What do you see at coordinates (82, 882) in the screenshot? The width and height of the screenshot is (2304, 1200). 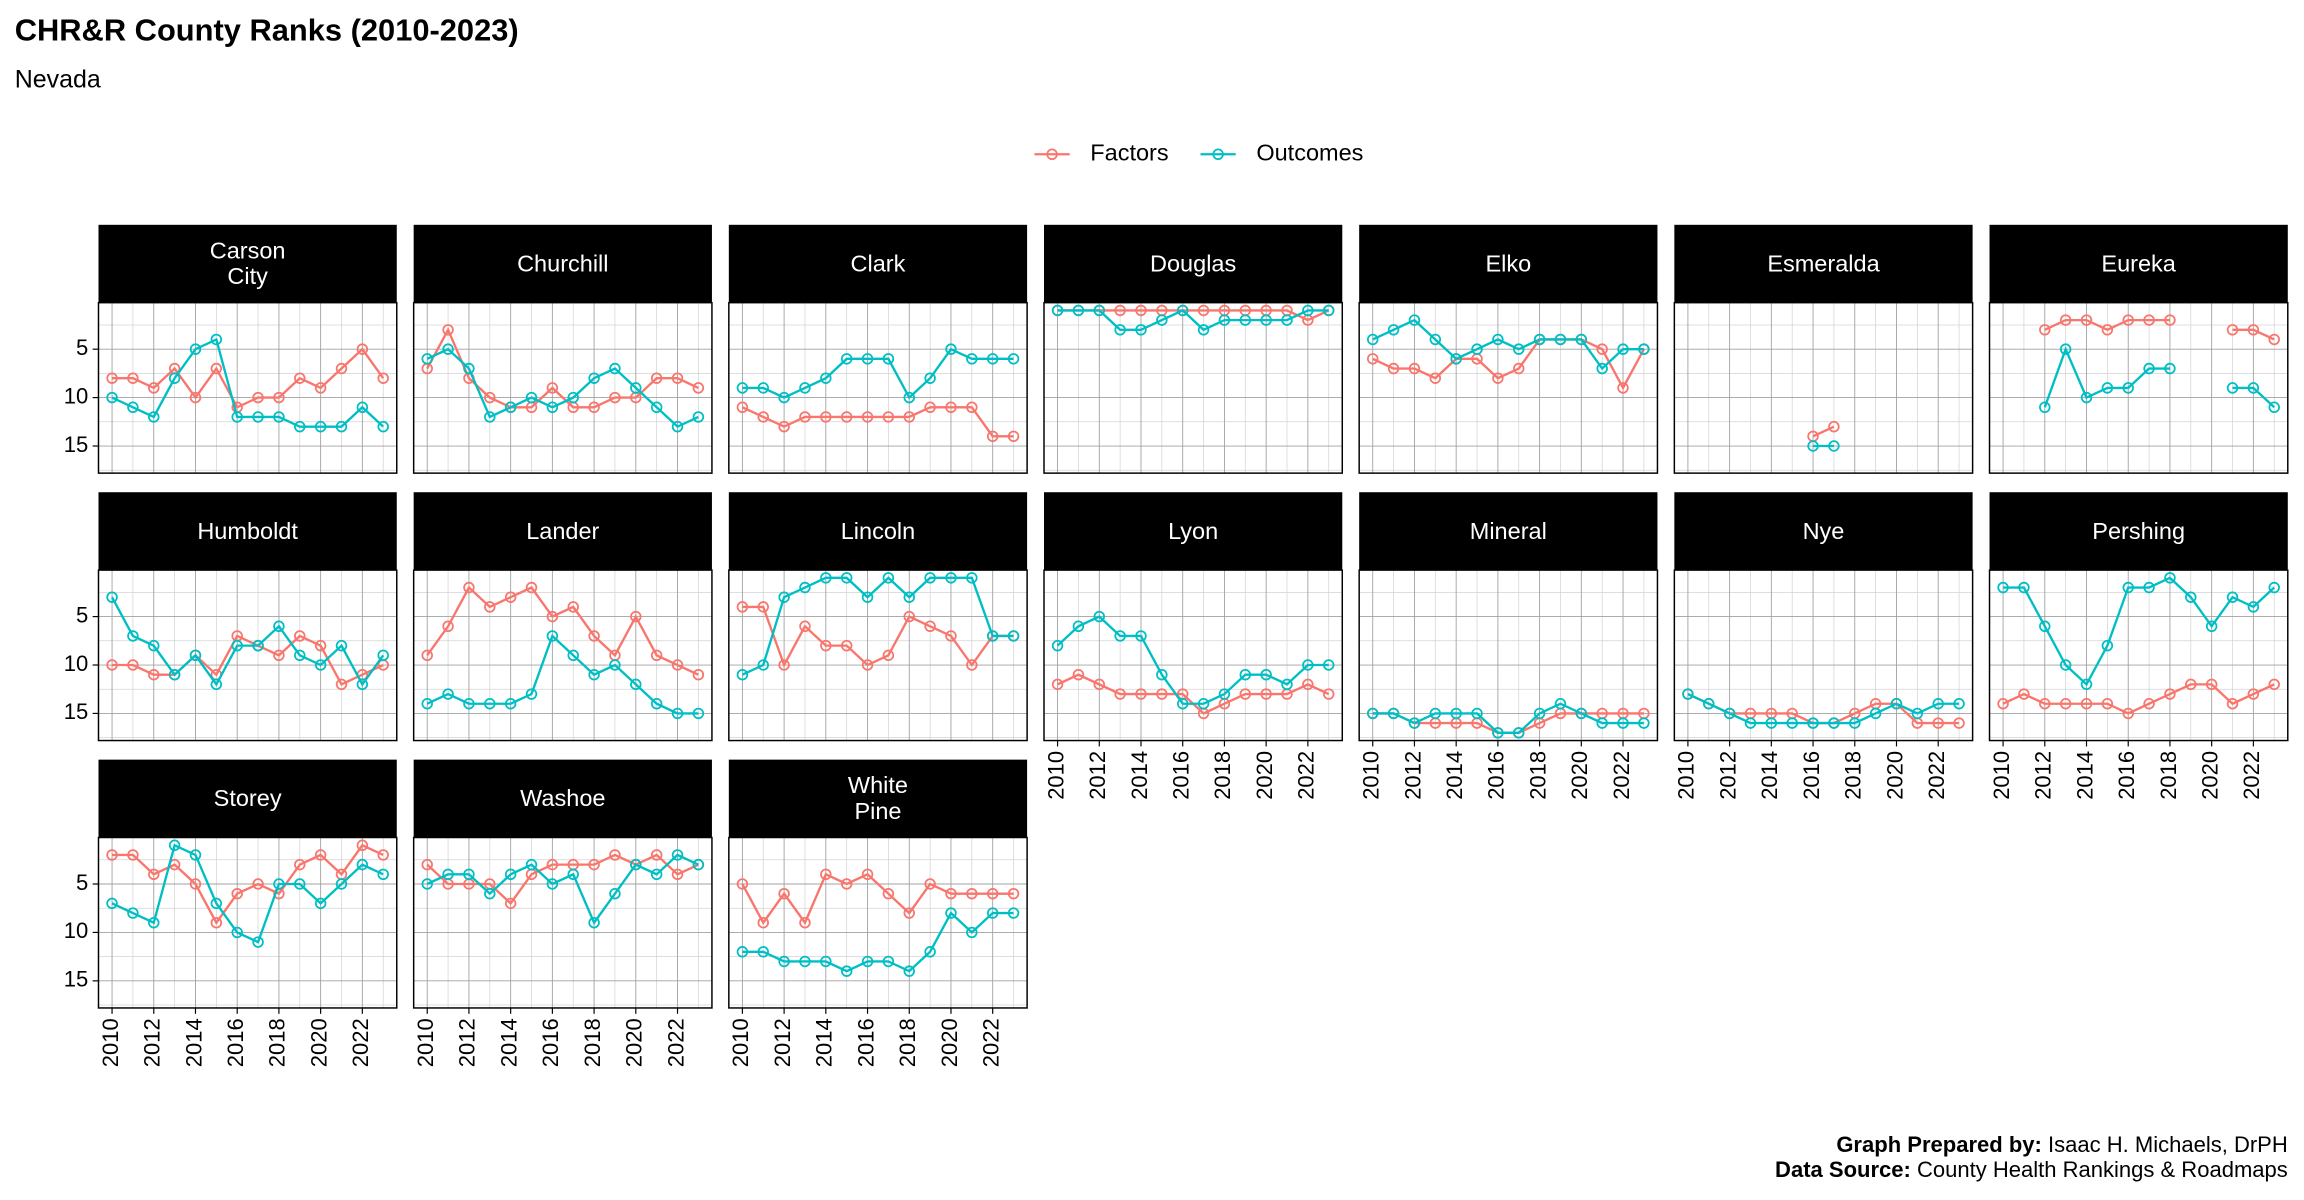 I see `y-tick-label: 5` at bounding box center [82, 882].